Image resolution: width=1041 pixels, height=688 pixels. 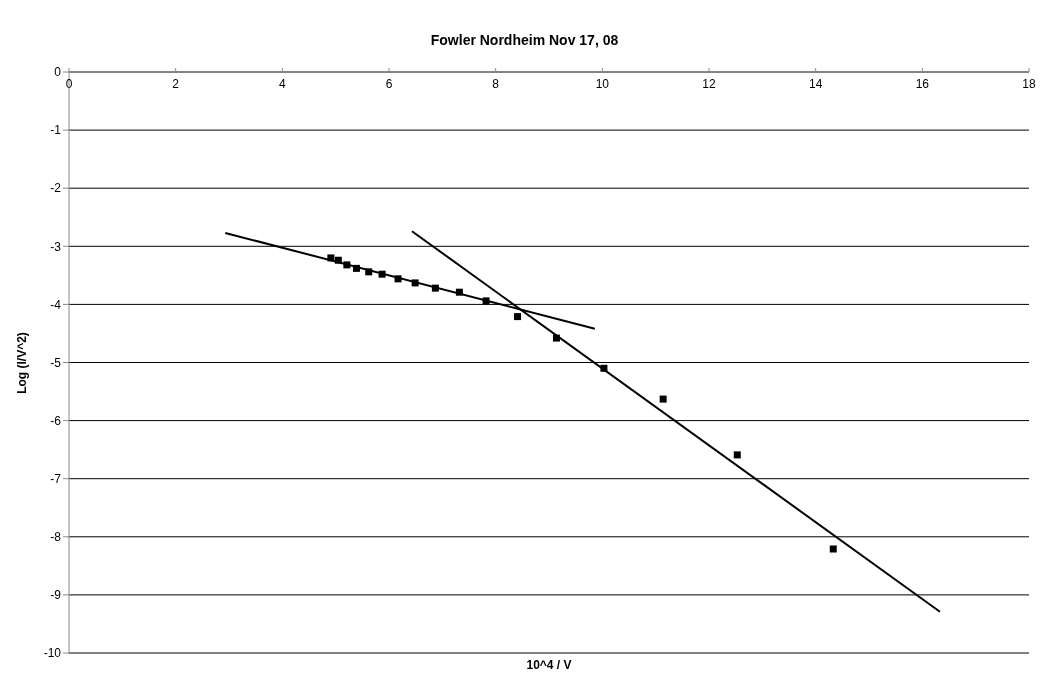 What do you see at coordinates (602, 84) in the screenshot?
I see `x-tick-label: 10` at bounding box center [602, 84].